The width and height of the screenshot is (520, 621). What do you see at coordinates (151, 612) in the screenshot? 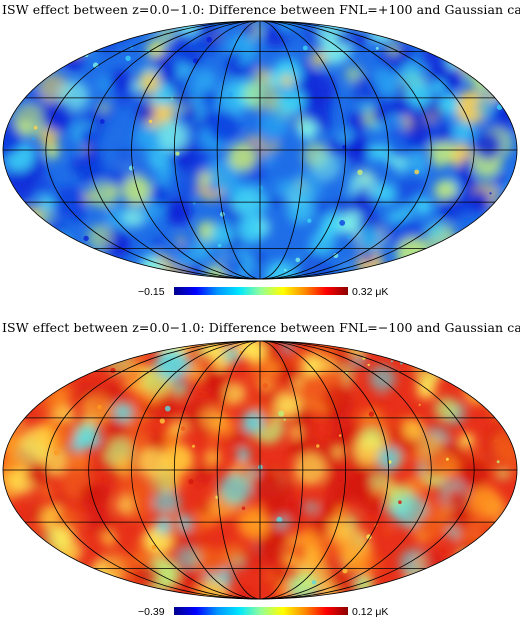
I see `colorbar-min-label-bottom: −0.39` at bounding box center [151, 612].